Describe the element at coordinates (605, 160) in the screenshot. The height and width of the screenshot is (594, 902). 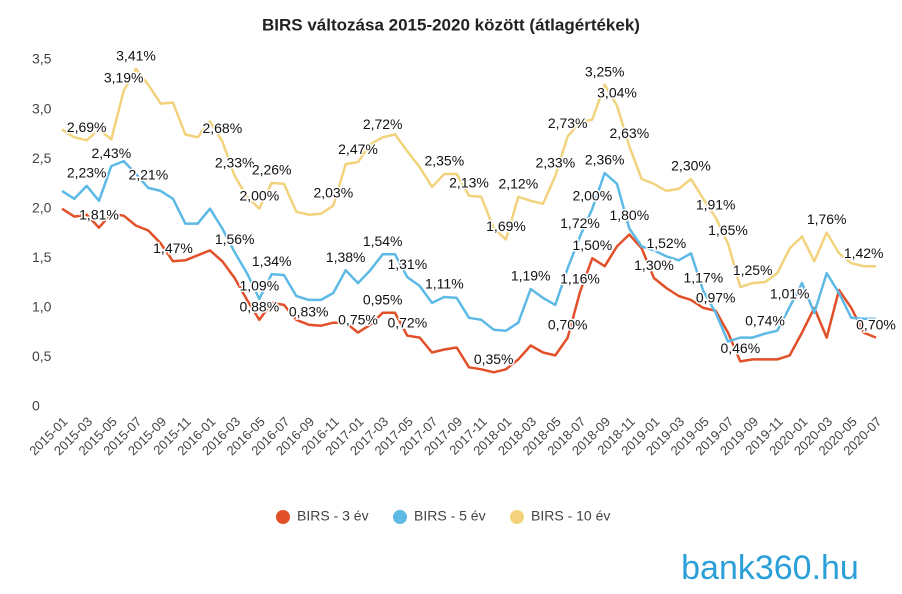
I see `data-label: 2,36%` at that location.